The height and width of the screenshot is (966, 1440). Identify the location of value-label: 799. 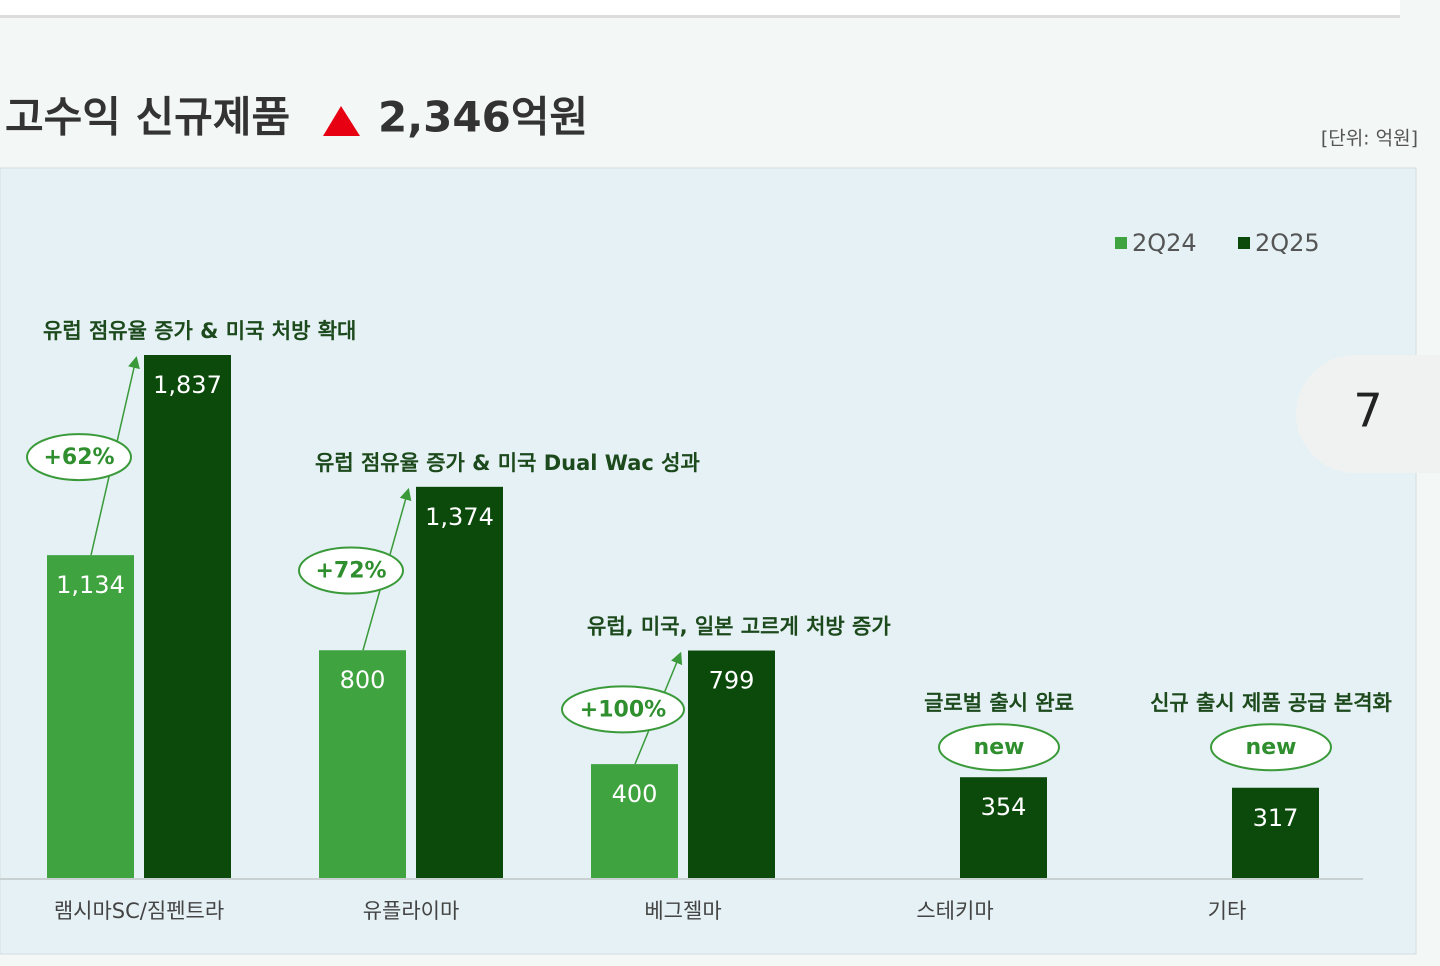
(732, 681).